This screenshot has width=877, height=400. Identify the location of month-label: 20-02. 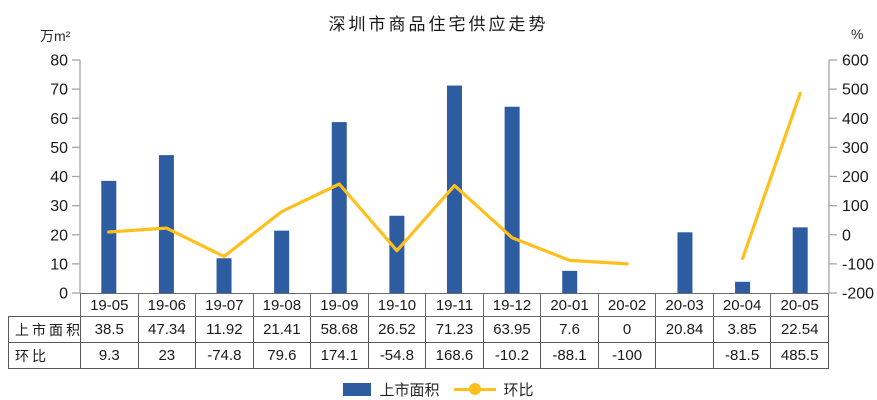
(627, 305).